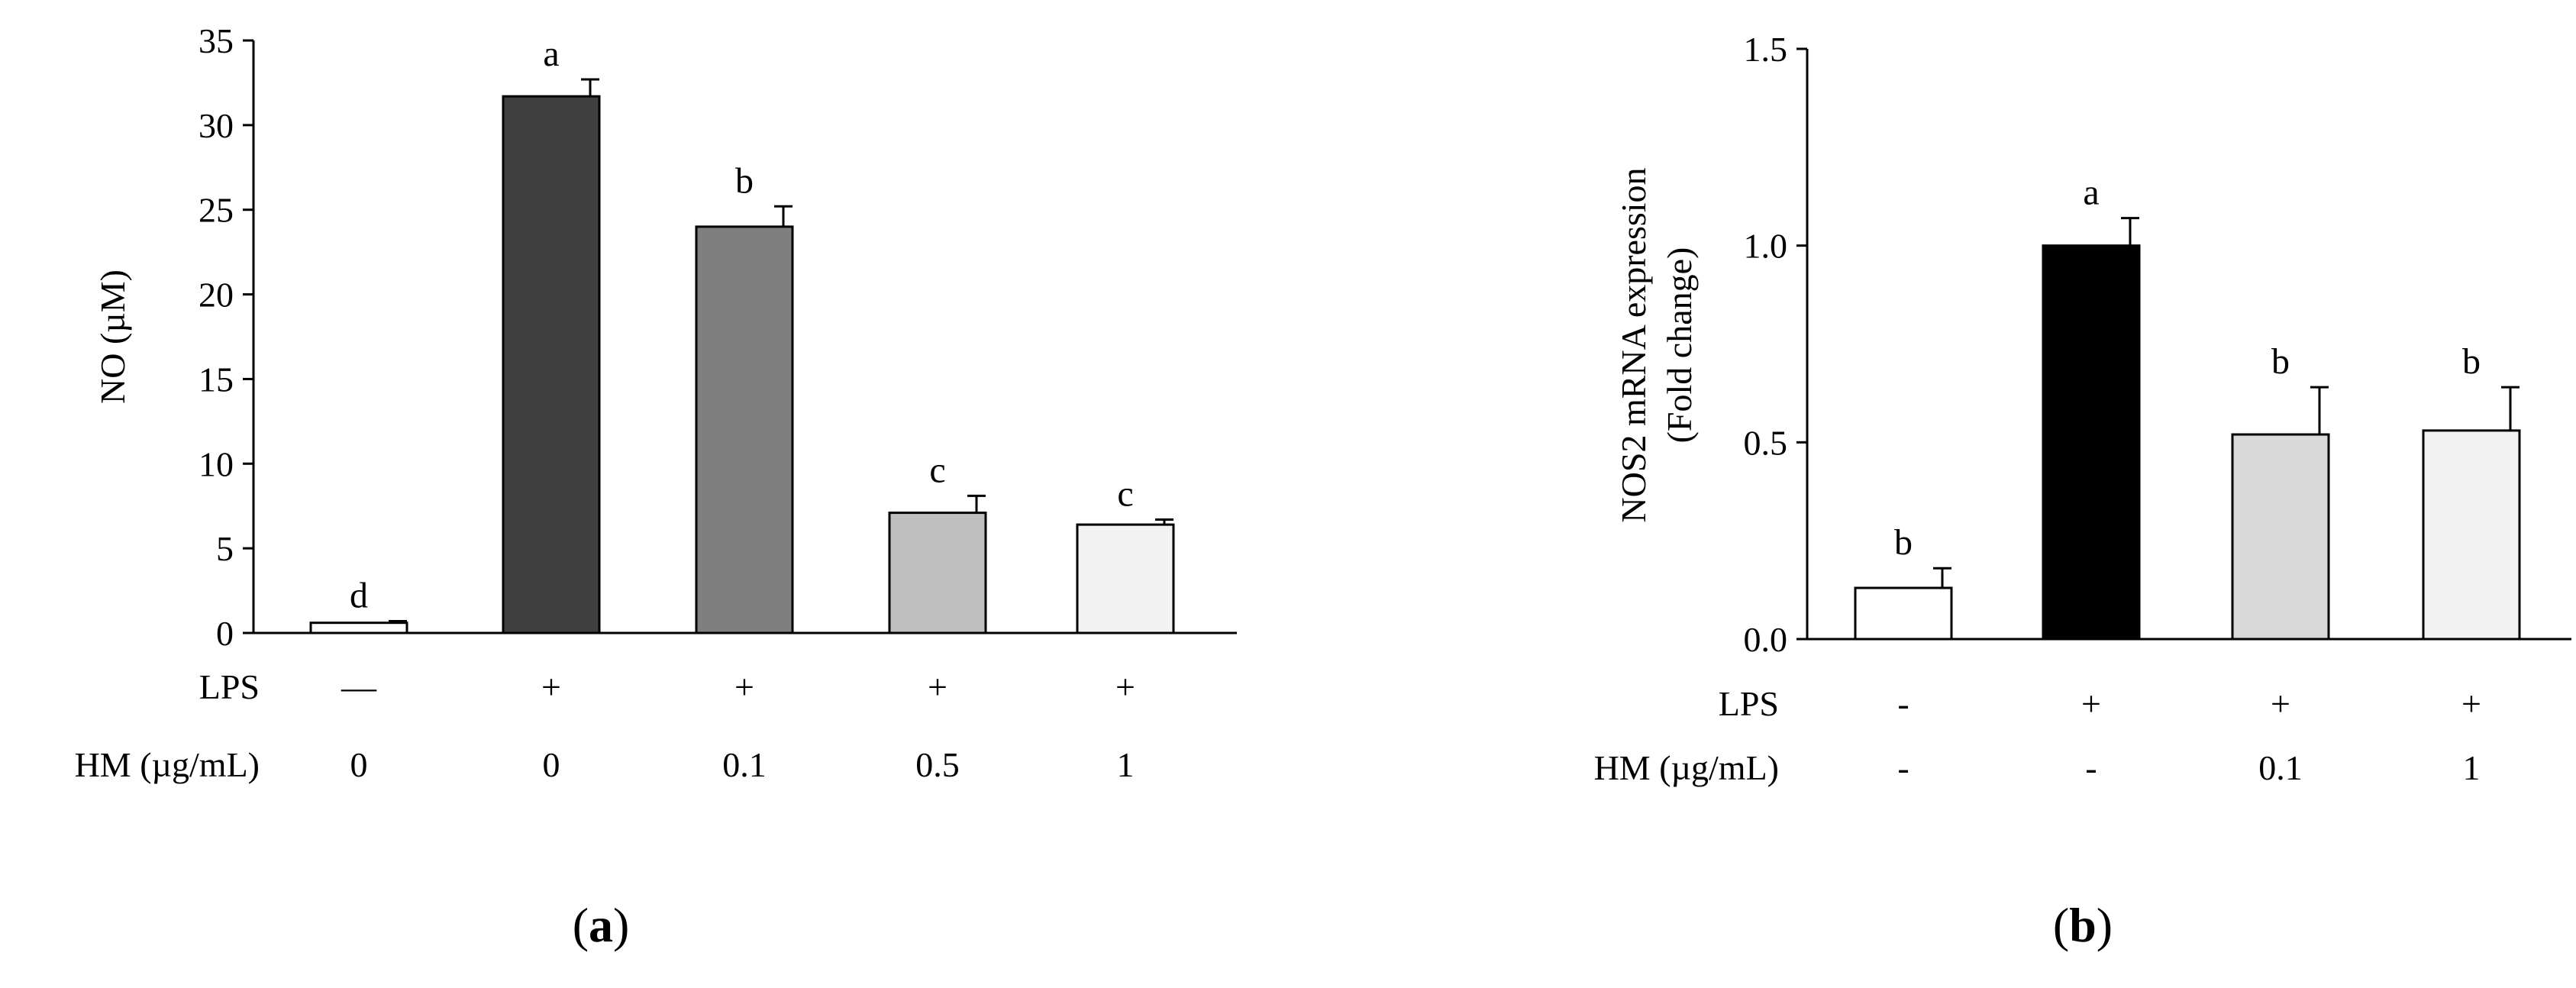 This screenshot has height=988, width=2576. I want to click on y-tick-label: 35, so click(216, 41).